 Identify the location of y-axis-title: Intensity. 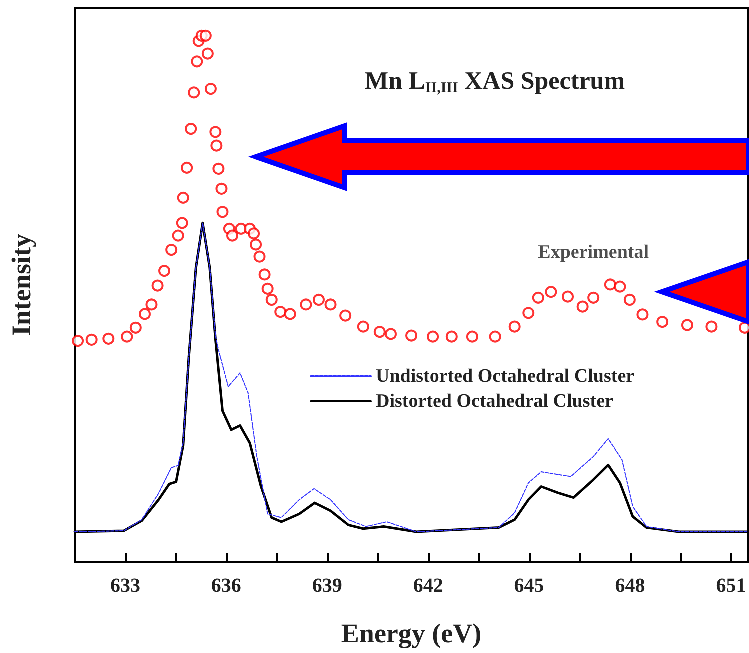
(21, 284).